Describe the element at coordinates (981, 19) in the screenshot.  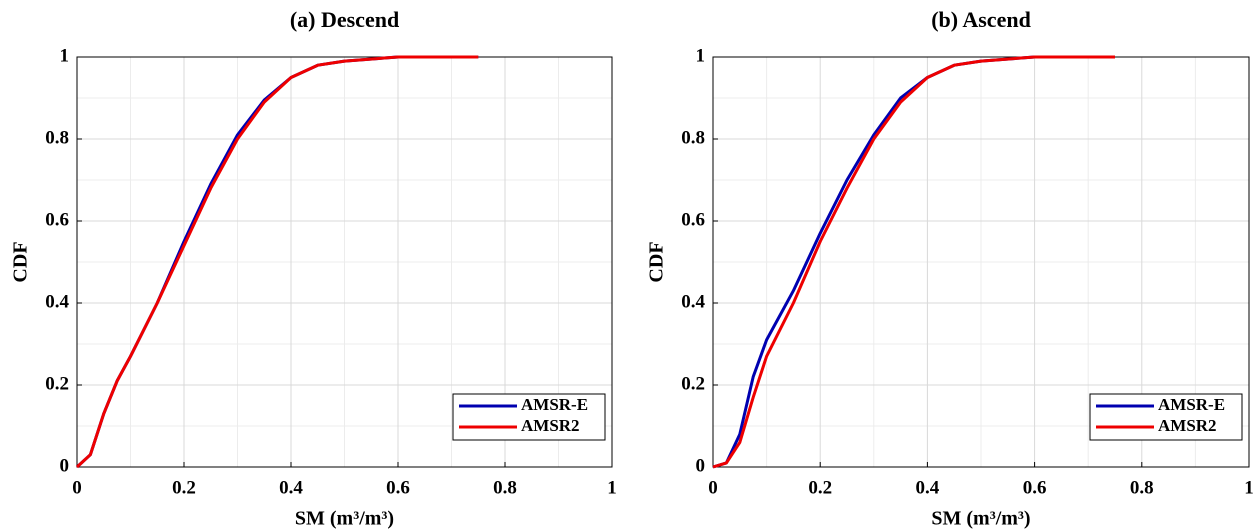
I see `chart-title: (b) Ascend` at that location.